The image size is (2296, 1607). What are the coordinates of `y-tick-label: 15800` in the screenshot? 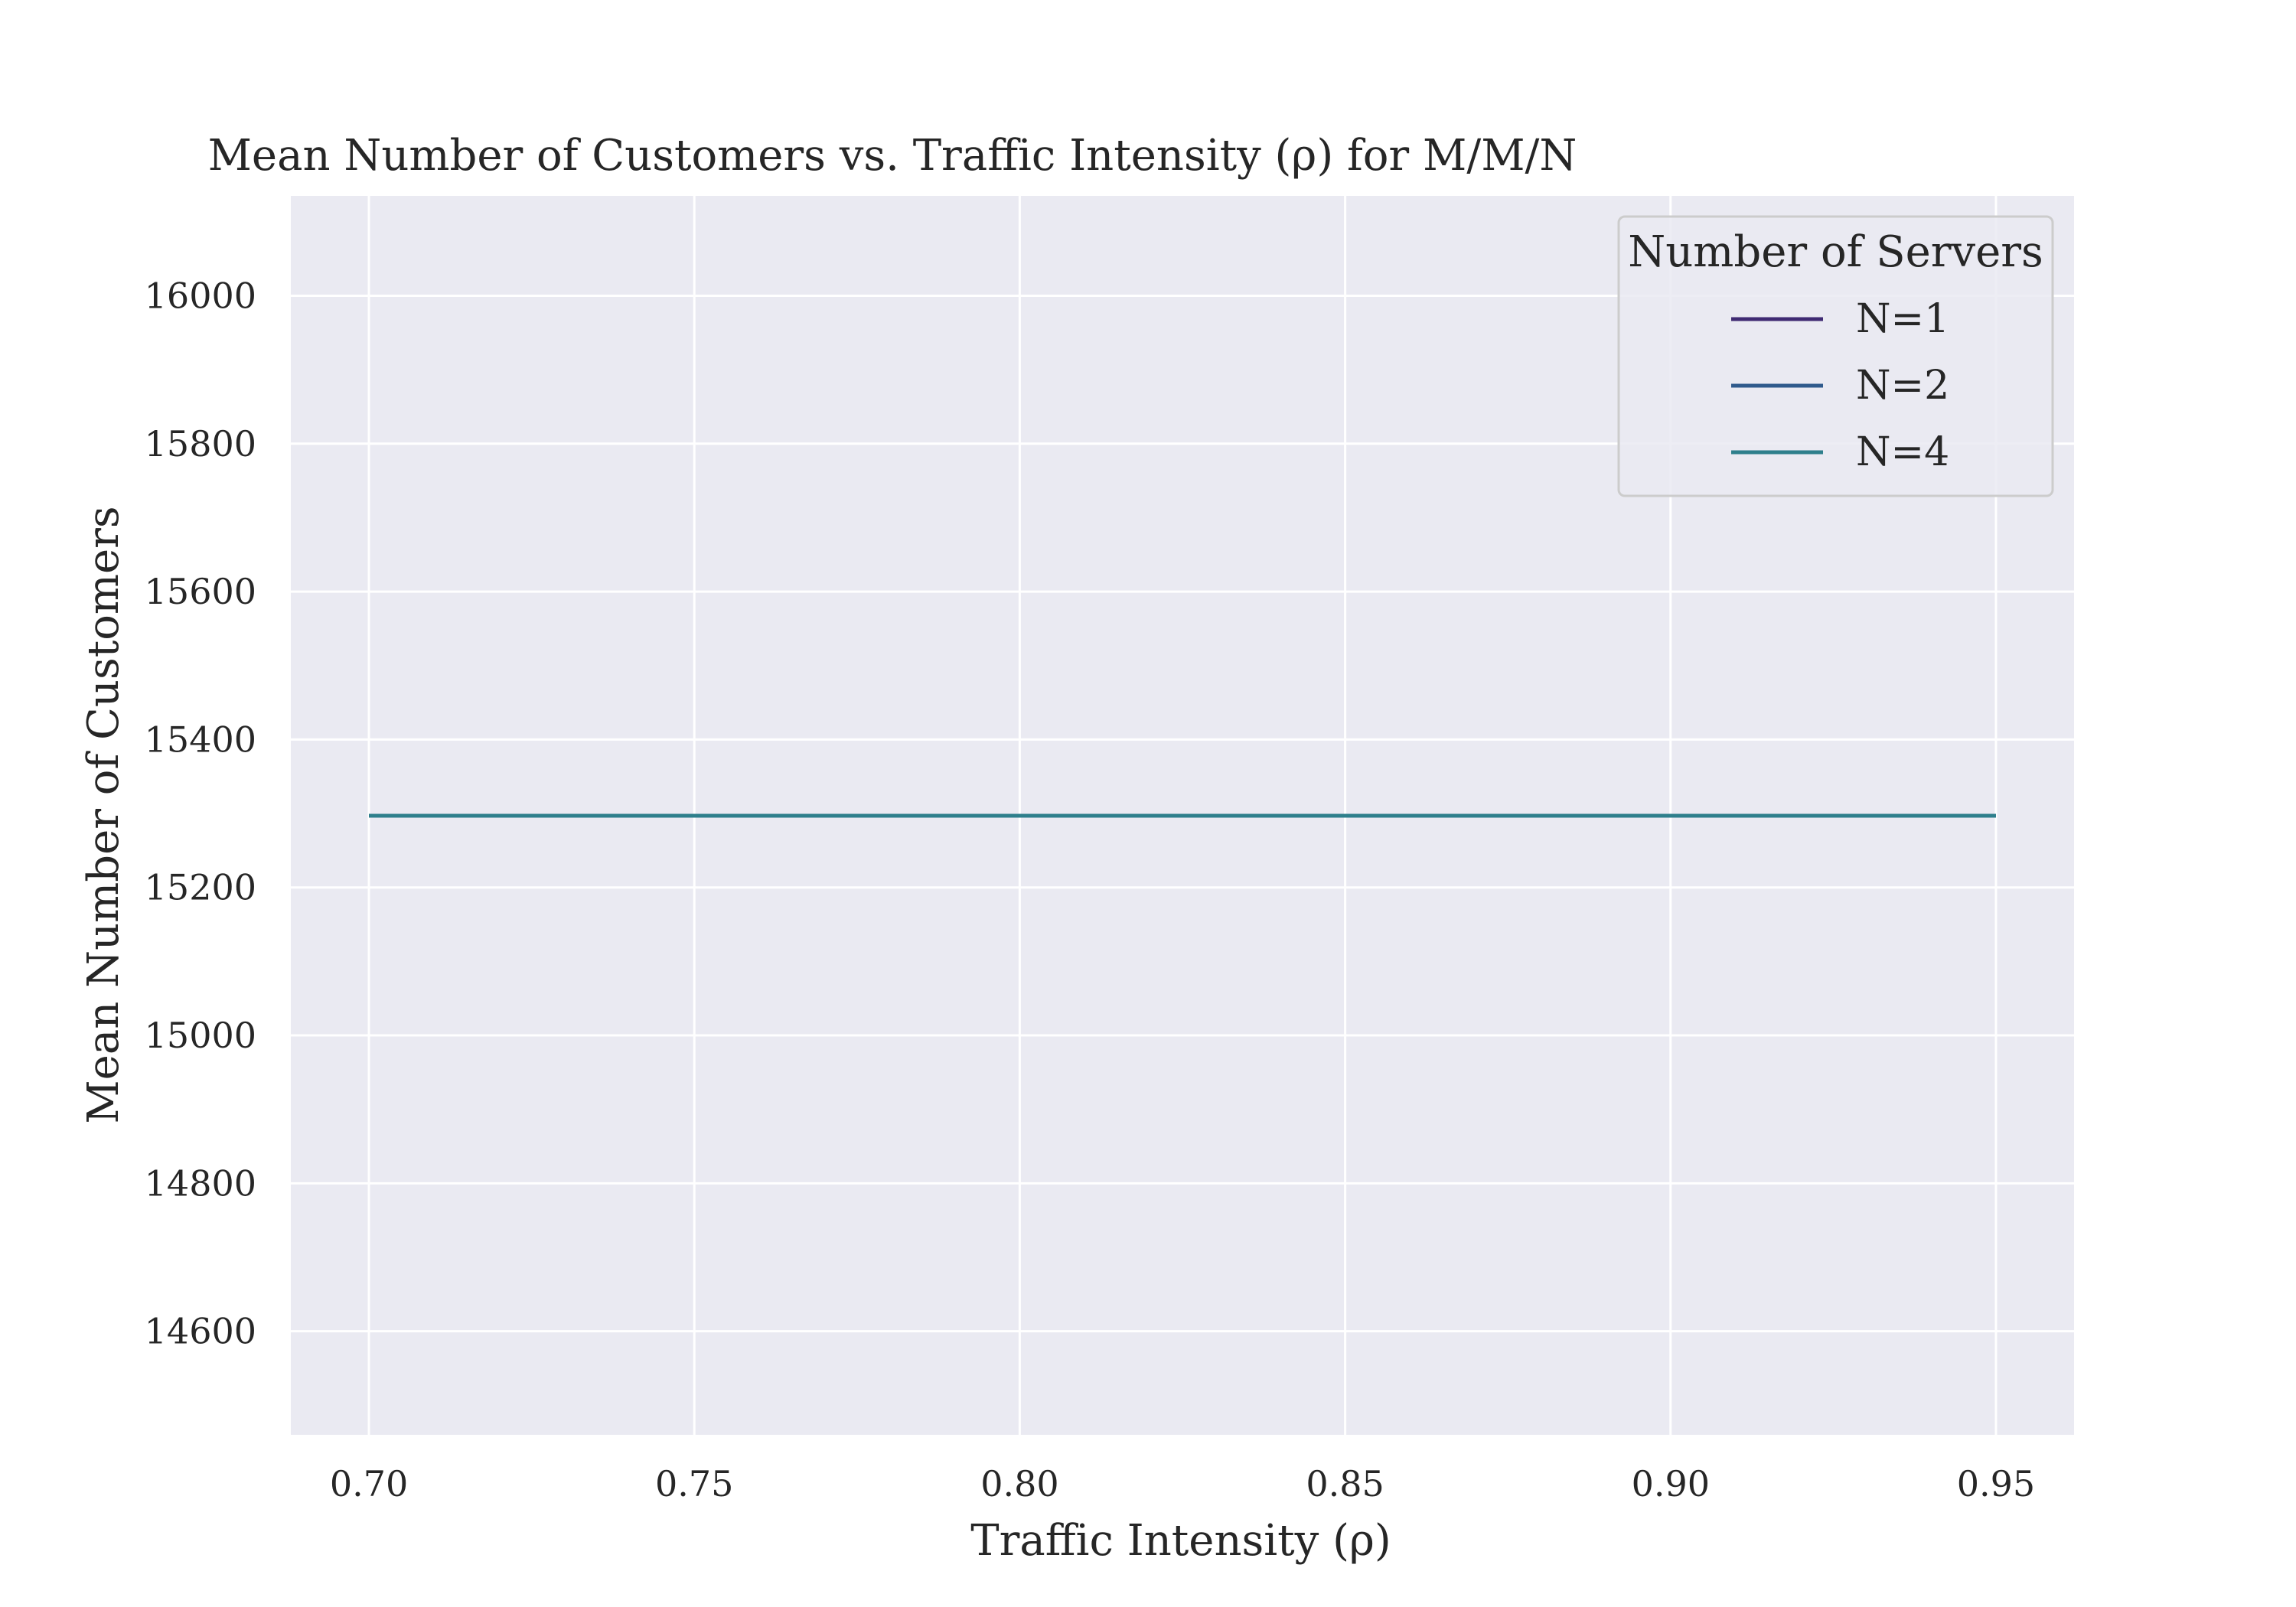 It's located at (200, 444).